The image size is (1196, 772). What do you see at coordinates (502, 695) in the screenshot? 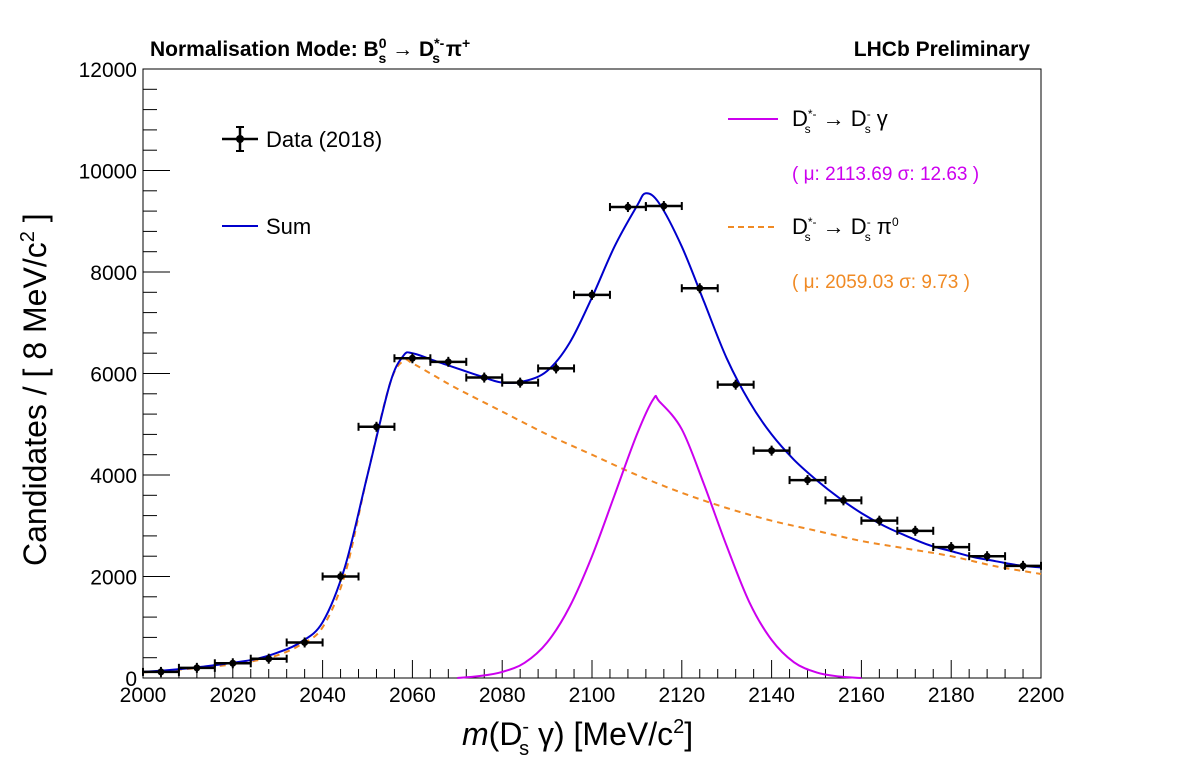
I see `x-tick-label: 2080` at bounding box center [502, 695].